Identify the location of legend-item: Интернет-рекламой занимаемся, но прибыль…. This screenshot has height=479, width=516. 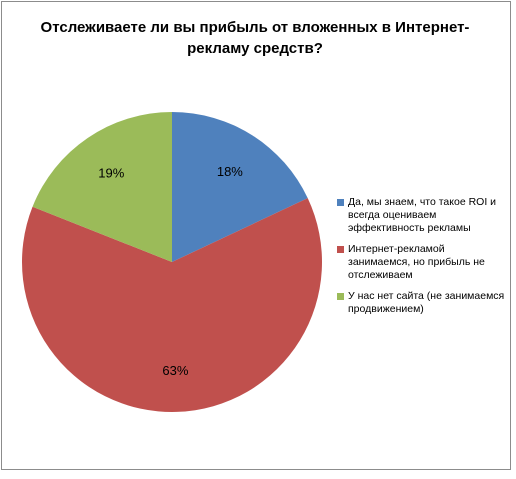
(422, 262).